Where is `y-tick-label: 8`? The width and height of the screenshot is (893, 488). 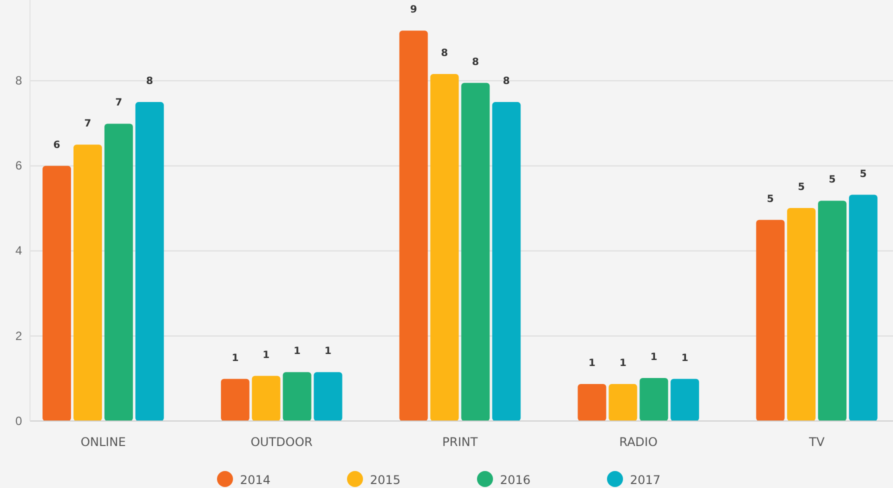
y-tick-label: 8 is located at coordinates (18, 81).